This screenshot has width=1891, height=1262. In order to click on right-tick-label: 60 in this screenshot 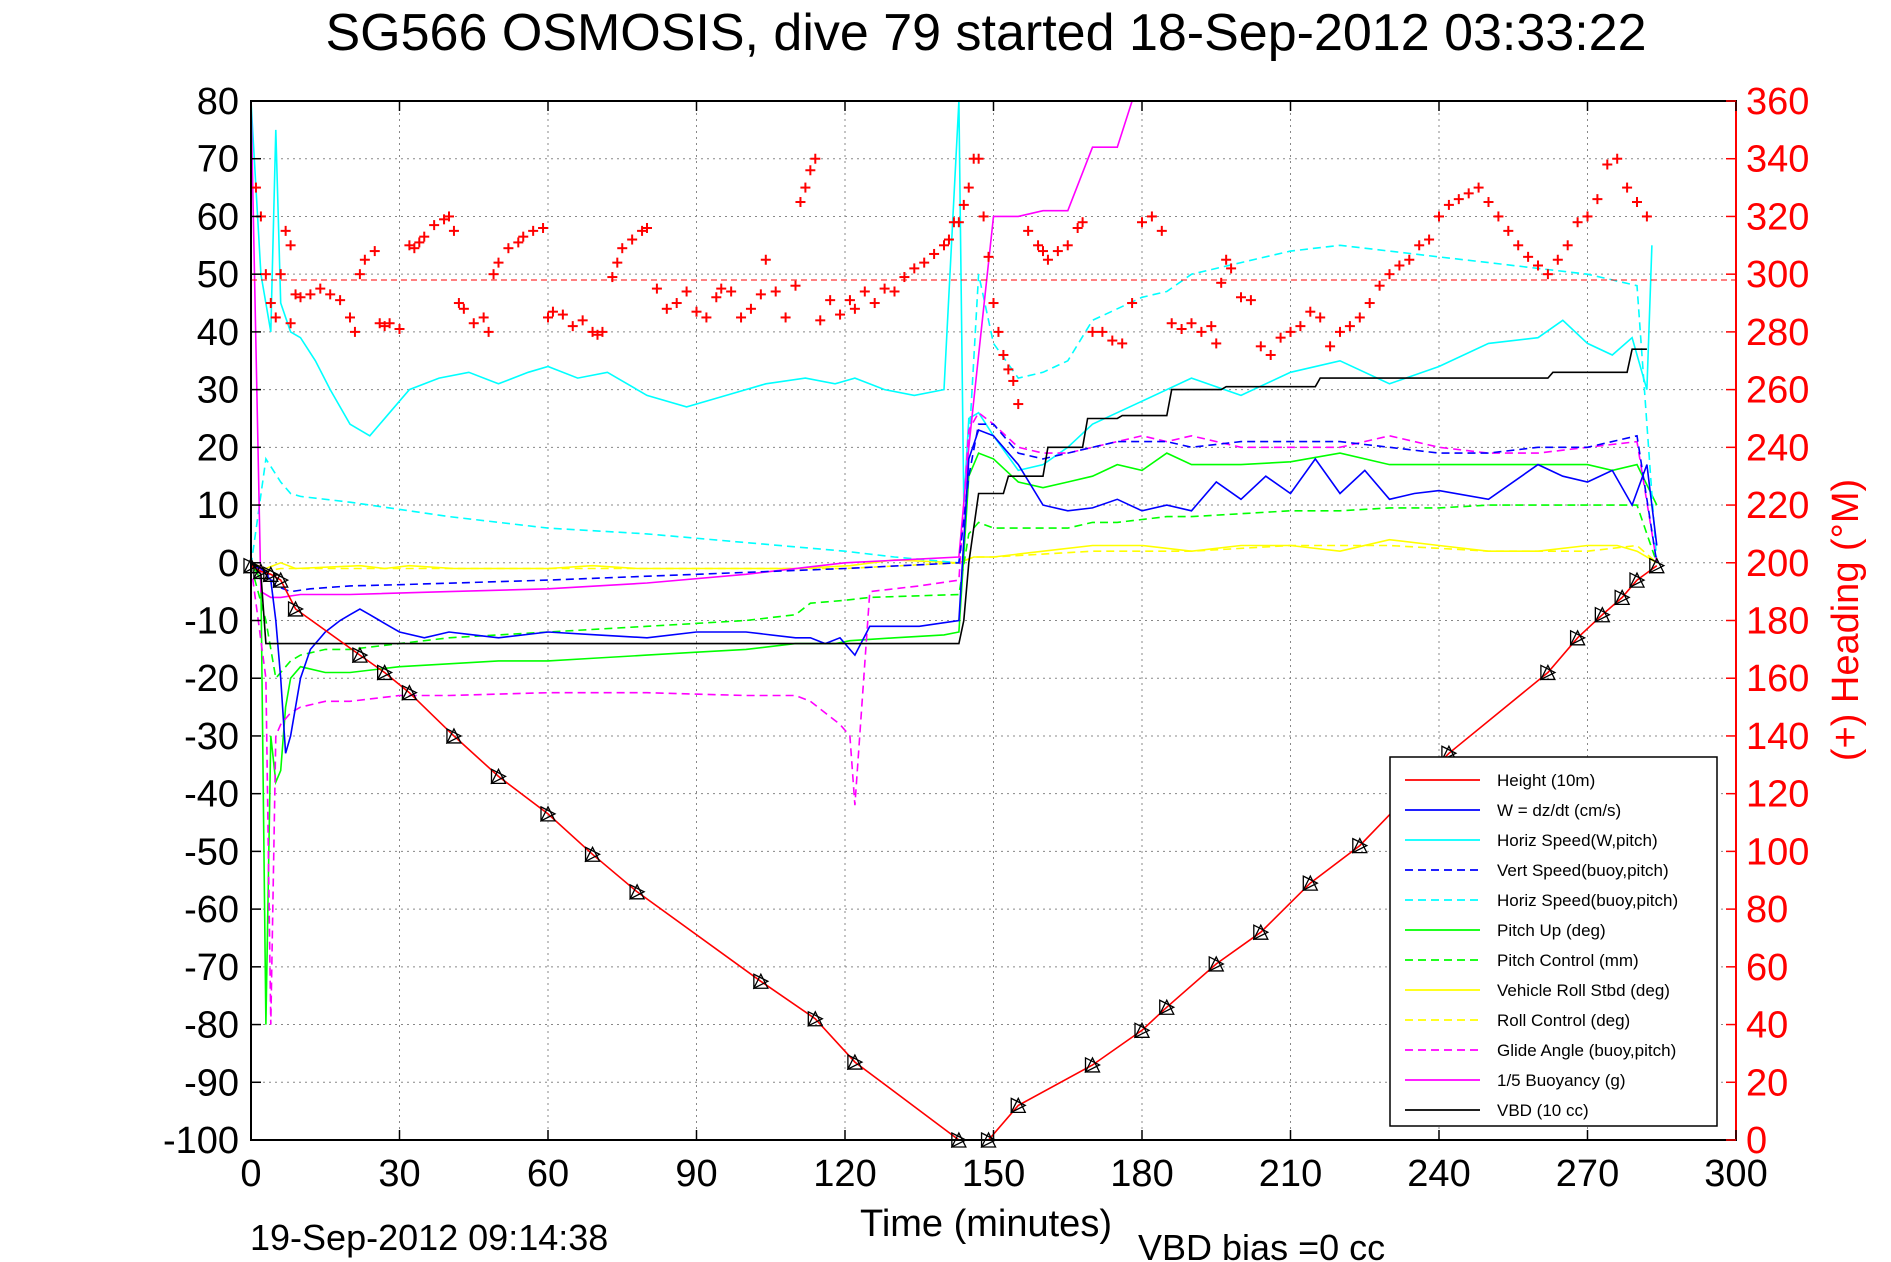, I will do `click(1767, 968)`.